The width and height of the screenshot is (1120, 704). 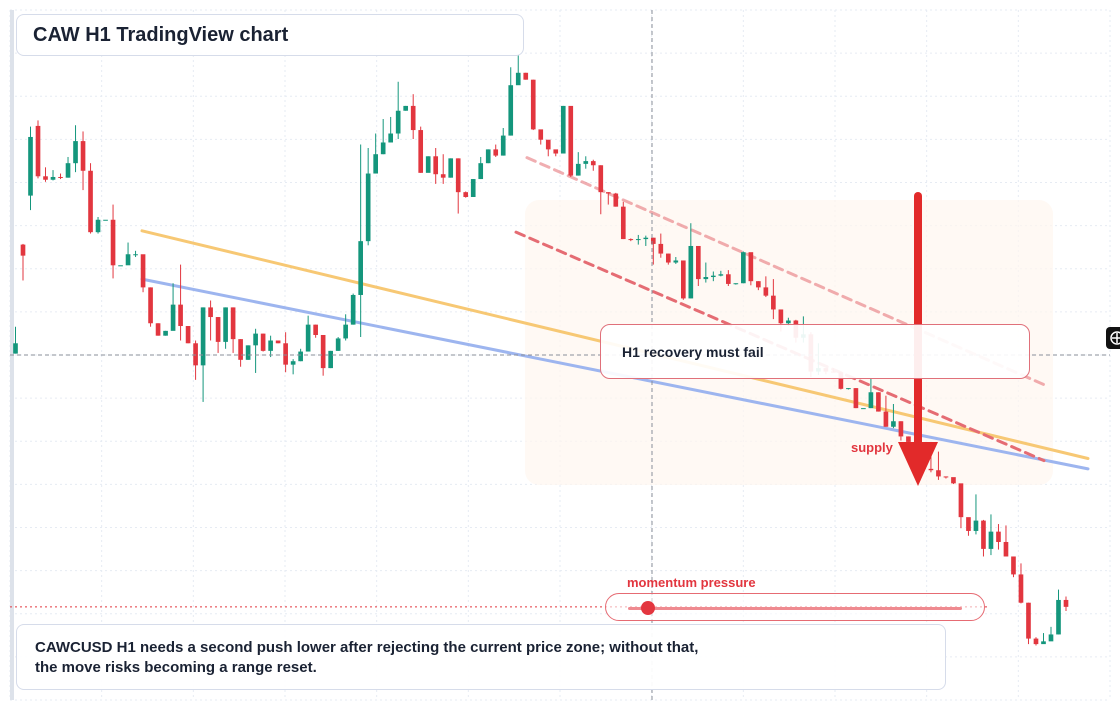 I want to click on momentum-track-line, so click(x=795, y=608).